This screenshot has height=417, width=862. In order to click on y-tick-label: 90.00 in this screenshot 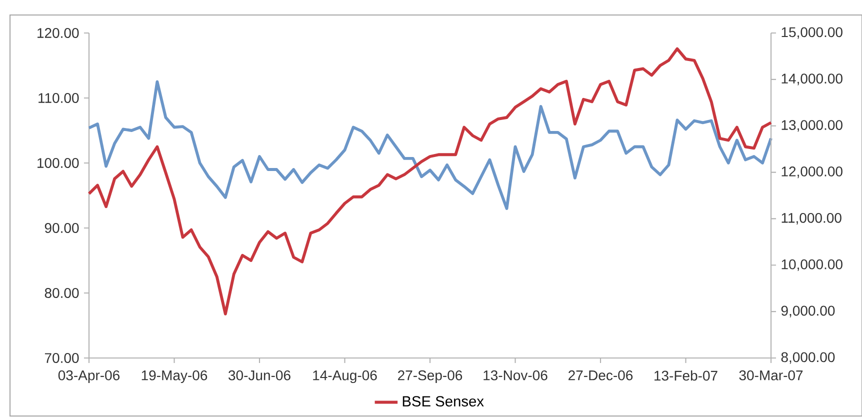, I will do `click(61, 228)`.